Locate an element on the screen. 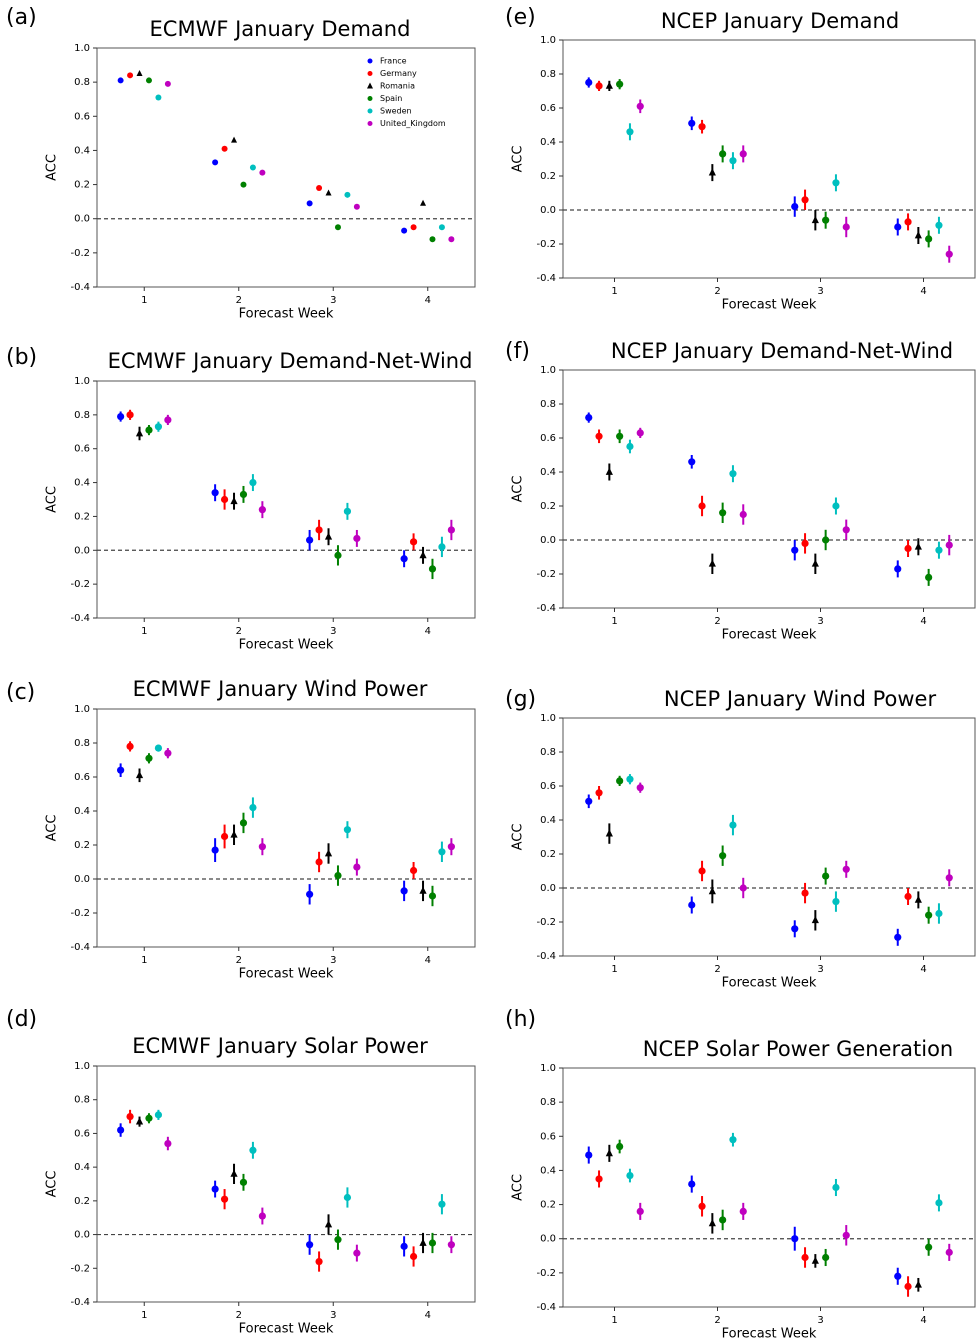 This screenshot has width=979, height=1343. chart-title: ECMWF January Solar Power is located at coordinates (280, 1046).